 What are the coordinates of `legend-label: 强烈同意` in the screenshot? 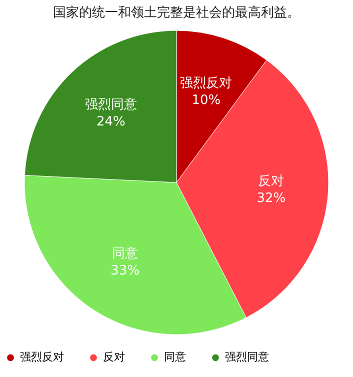 It's located at (247, 357).